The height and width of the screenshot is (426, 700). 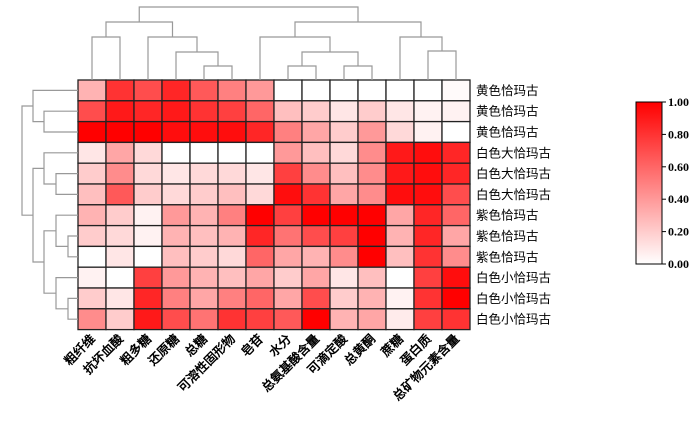 I want to click on column-label: 总黄酮, so click(x=359, y=349).